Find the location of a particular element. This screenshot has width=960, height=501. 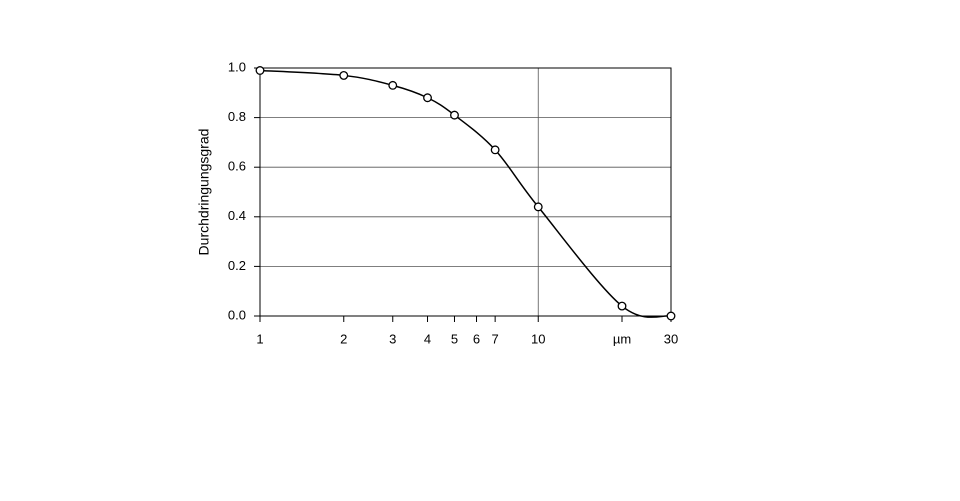

x-tick-label: 10 is located at coordinates (538, 338).